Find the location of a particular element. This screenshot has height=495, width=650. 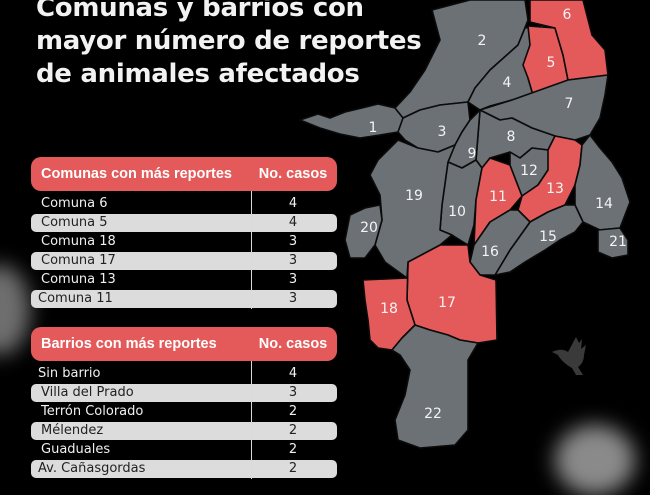

comuna-10-label: 10 is located at coordinates (457, 212).